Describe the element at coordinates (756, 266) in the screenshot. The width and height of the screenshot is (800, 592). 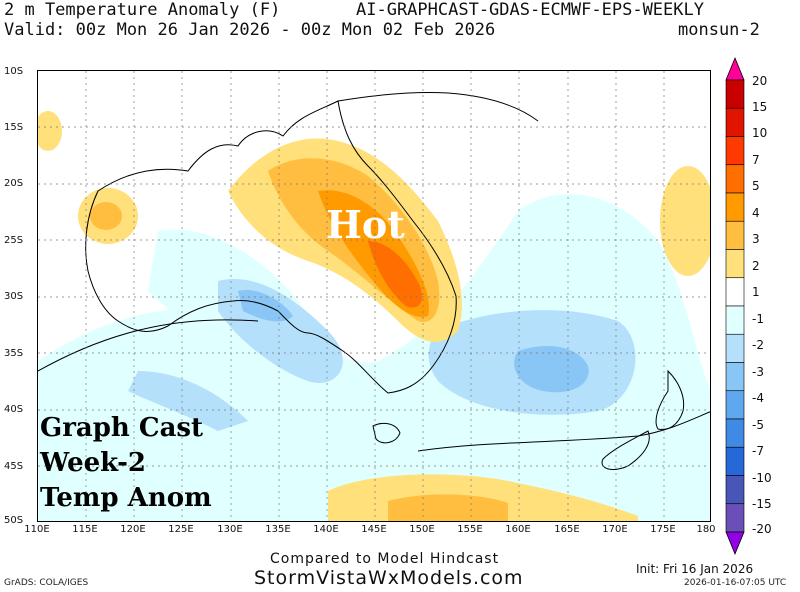
I see `colorbar-label: 2` at that location.